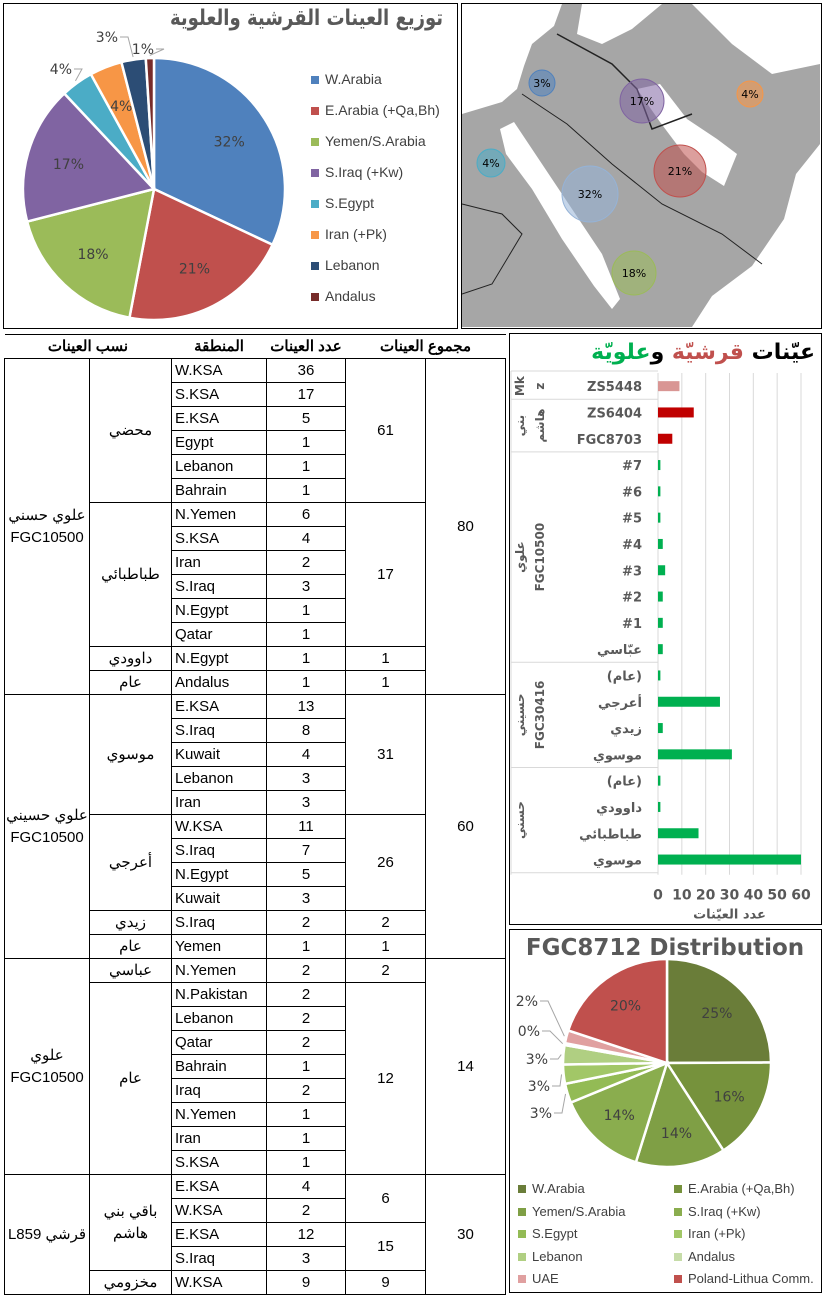  I want to click on map-panel: 3% 17% 4% 4% 32% 21% 18%, so click(641, 166).